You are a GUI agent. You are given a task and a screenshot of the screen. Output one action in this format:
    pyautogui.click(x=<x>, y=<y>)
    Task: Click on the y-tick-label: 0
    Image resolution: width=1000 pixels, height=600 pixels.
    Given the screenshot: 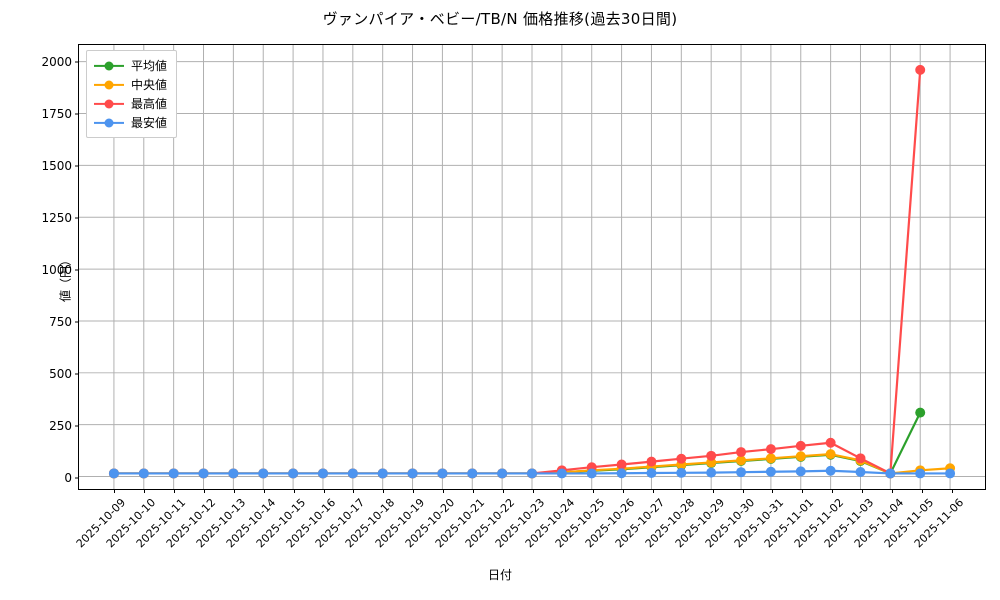 What is the action you would take?
    pyautogui.click(x=68, y=478)
    